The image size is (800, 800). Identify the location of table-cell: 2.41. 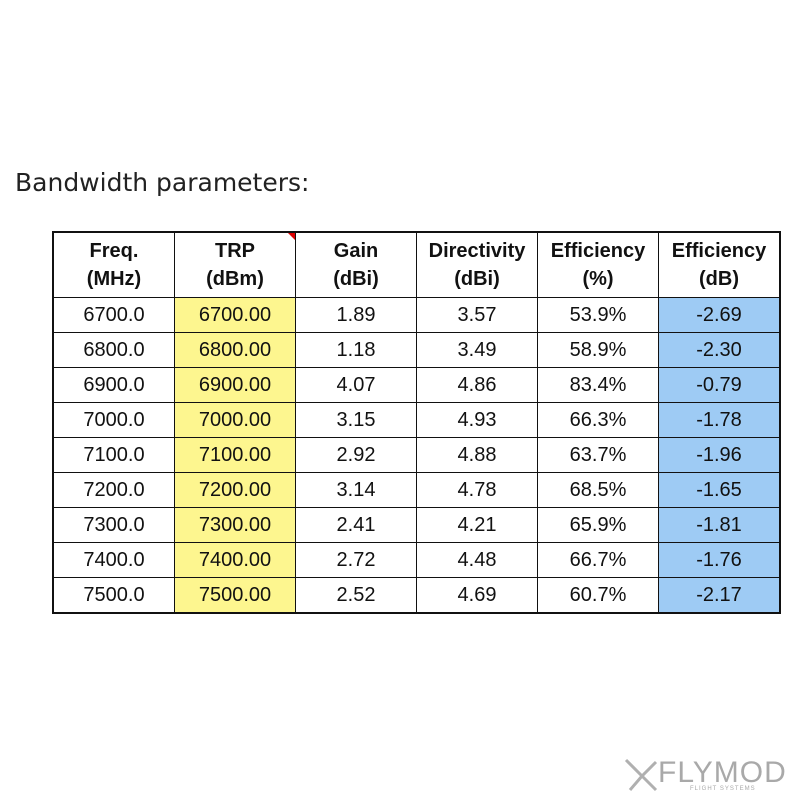
(356, 525).